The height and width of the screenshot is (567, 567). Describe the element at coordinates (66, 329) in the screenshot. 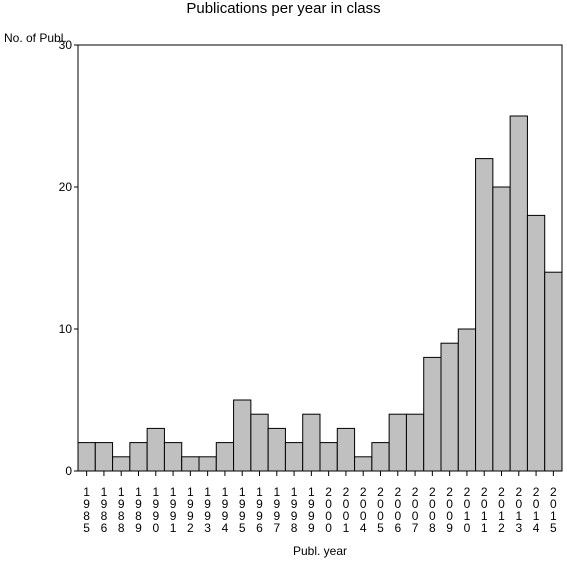

I see `y-tick-label-10: 10` at that location.